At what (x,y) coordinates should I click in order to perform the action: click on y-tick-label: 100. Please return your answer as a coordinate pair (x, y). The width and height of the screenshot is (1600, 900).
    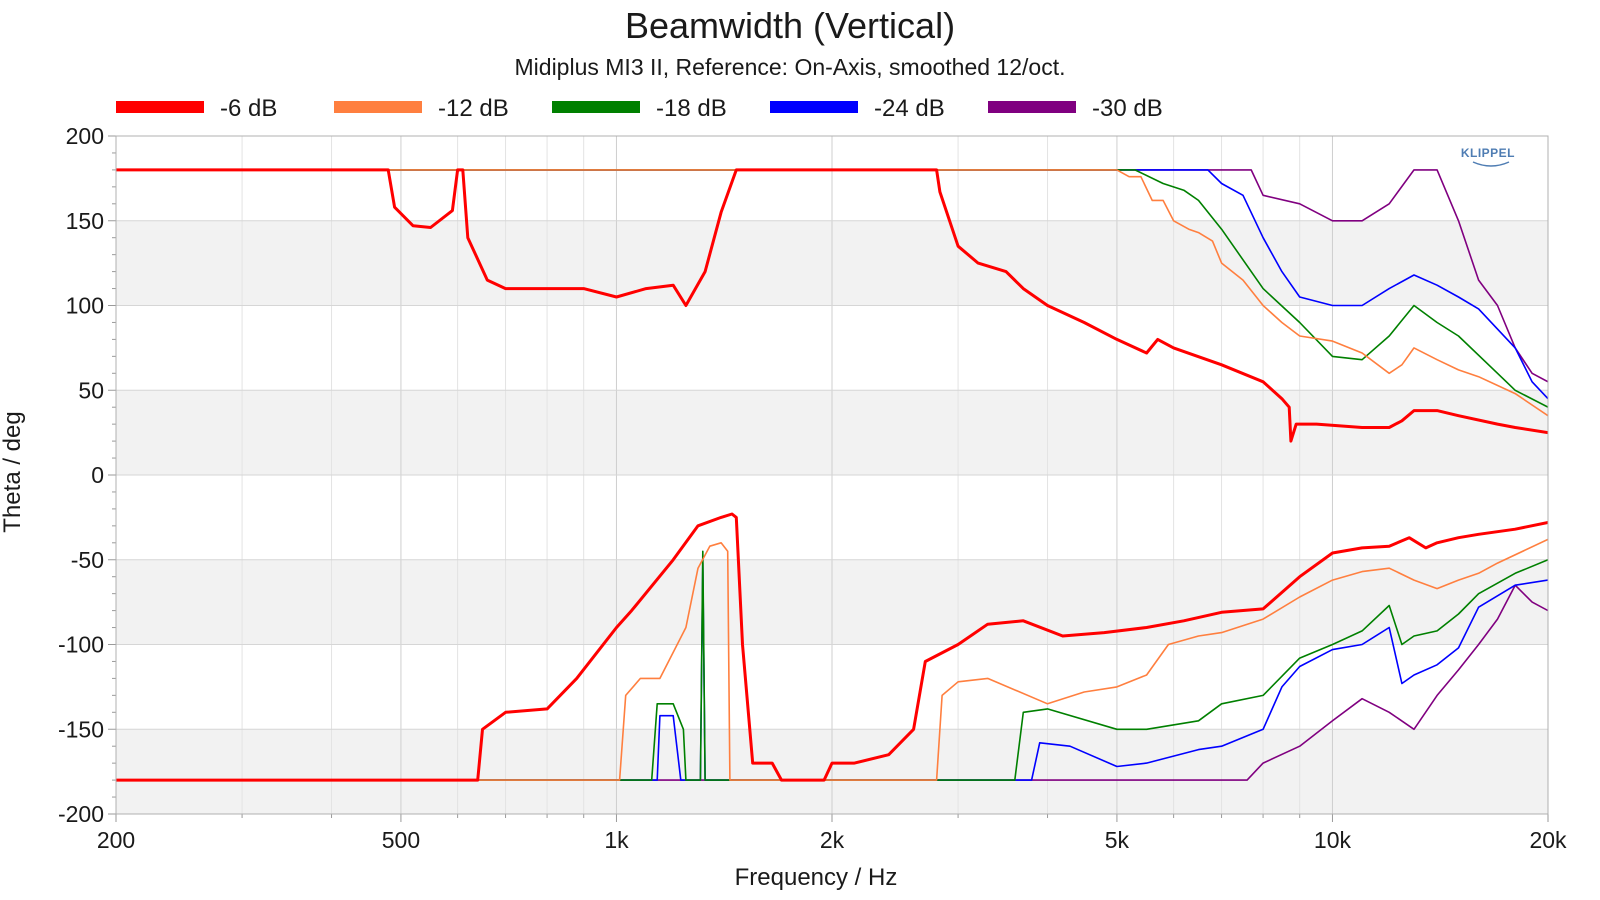
    Looking at the image, I should click on (85, 306).